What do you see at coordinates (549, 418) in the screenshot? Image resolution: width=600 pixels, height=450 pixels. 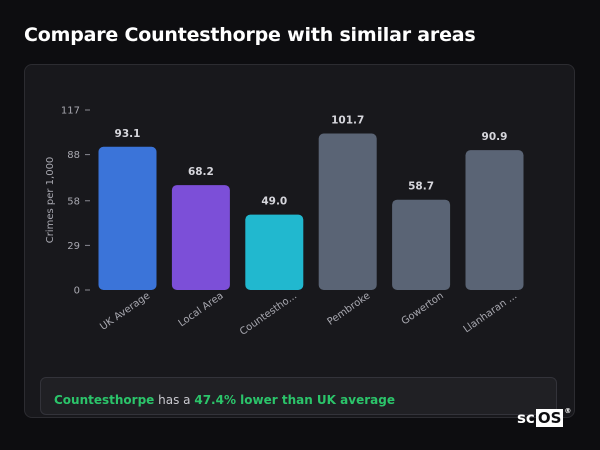 I see `logo-boxed: OS` at bounding box center [549, 418].